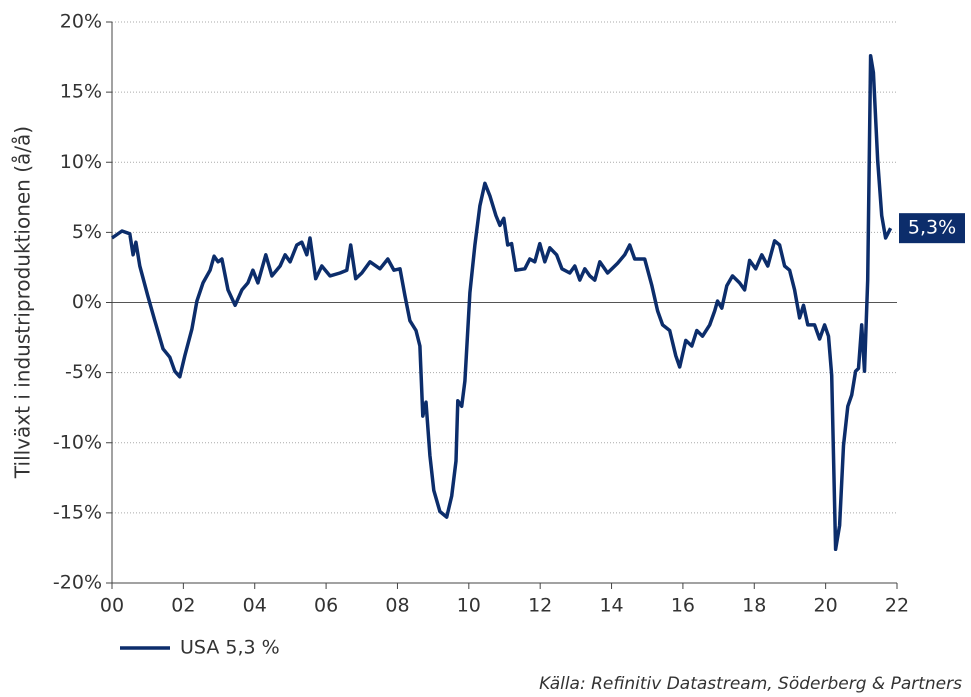  What do you see at coordinates (540, 606) in the screenshot?
I see `x-tick-label: 12` at bounding box center [540, 606].